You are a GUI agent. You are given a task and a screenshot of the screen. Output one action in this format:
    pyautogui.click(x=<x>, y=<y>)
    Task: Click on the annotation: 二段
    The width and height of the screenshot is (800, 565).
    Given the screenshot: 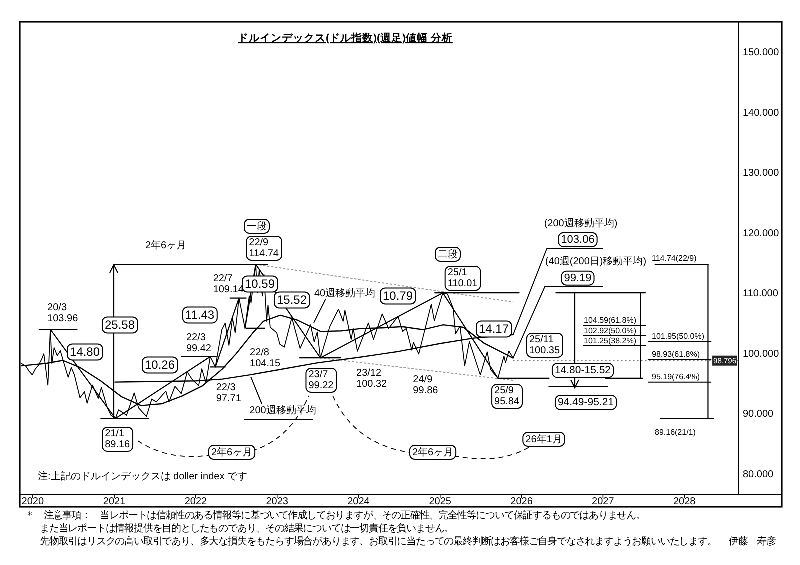 What is the action you would take?
    pyautogui.click(x=448, y=254)
    